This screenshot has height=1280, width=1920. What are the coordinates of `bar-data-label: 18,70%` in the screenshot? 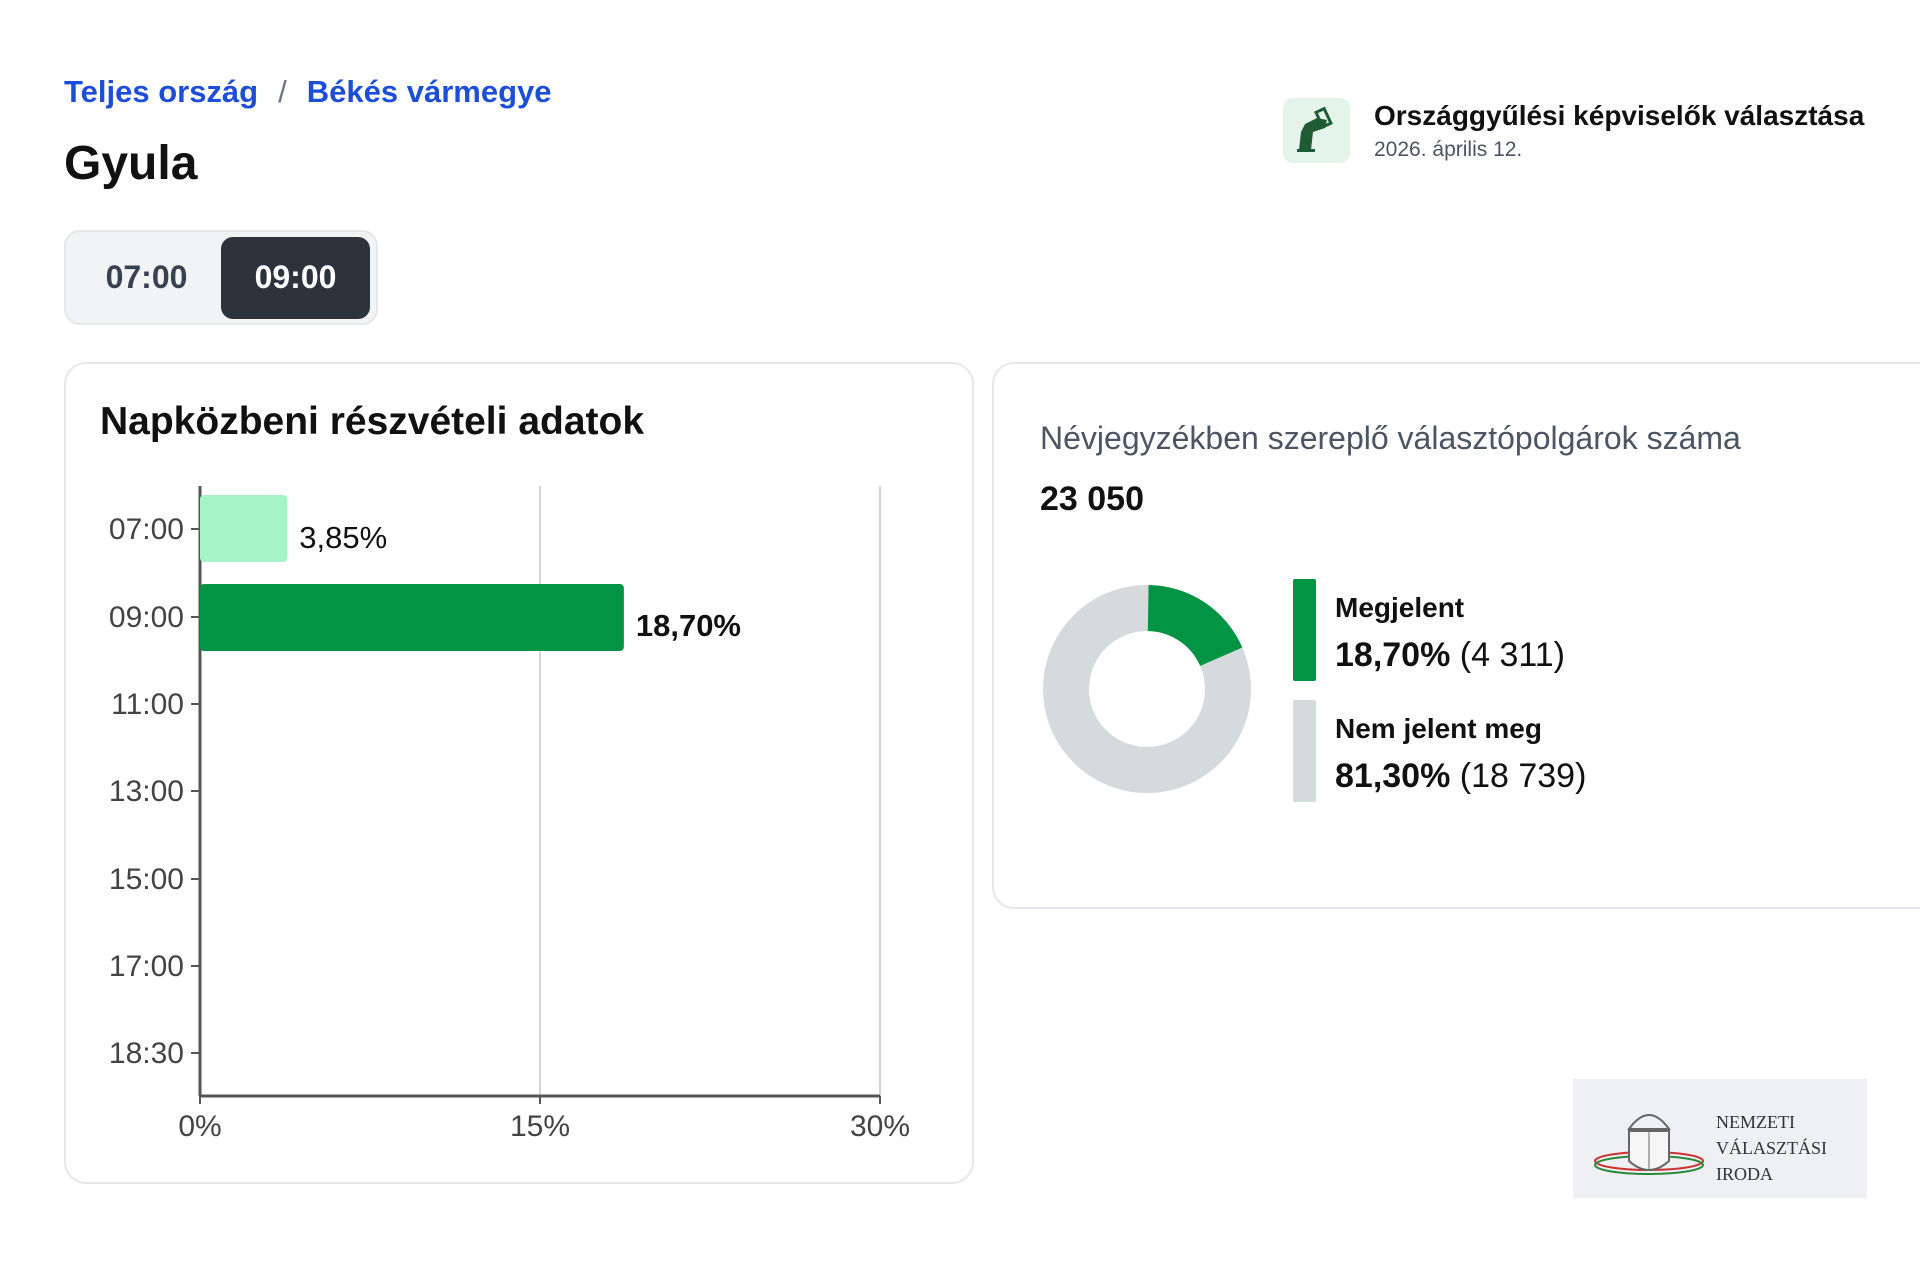 It's located at (688, 625).